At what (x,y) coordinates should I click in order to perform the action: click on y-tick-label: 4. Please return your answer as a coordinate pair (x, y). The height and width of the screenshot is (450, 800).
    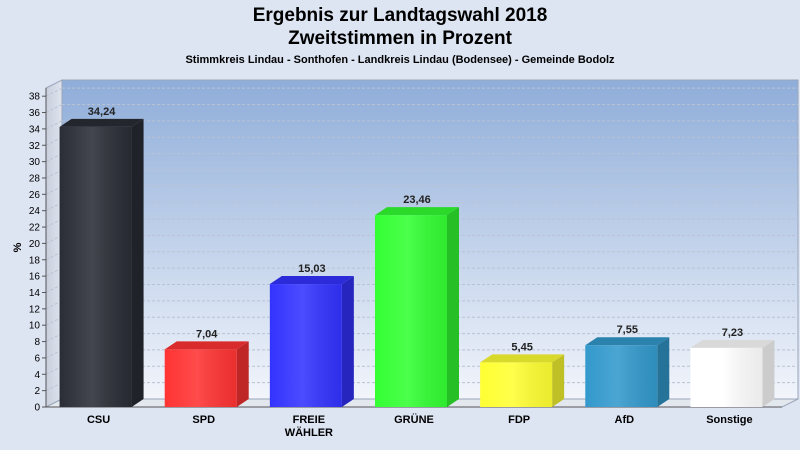
    Looking at the image, I should click on (37, 375).